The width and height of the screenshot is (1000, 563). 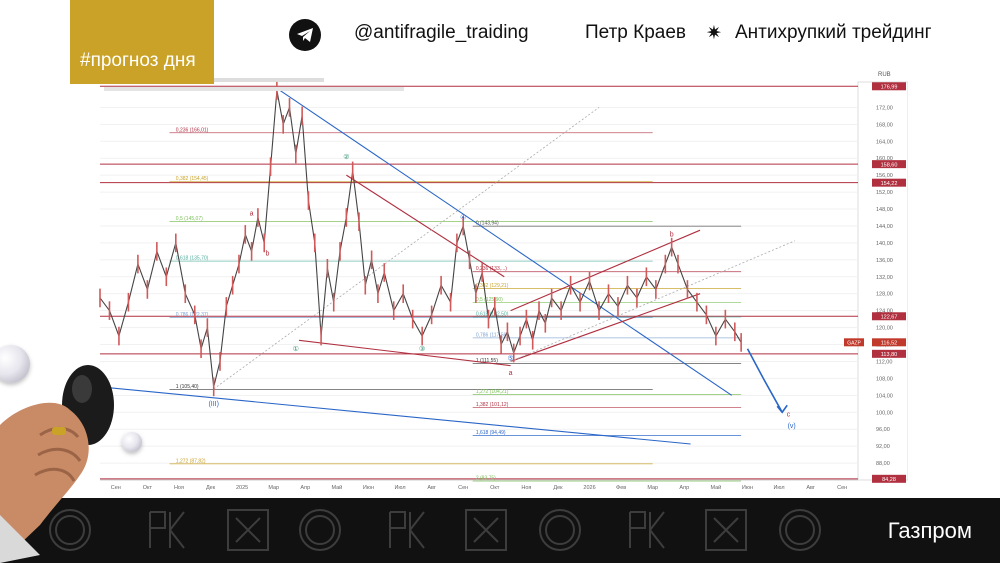 I want to click on currency-label: RUB, so click(x=884, y=75).